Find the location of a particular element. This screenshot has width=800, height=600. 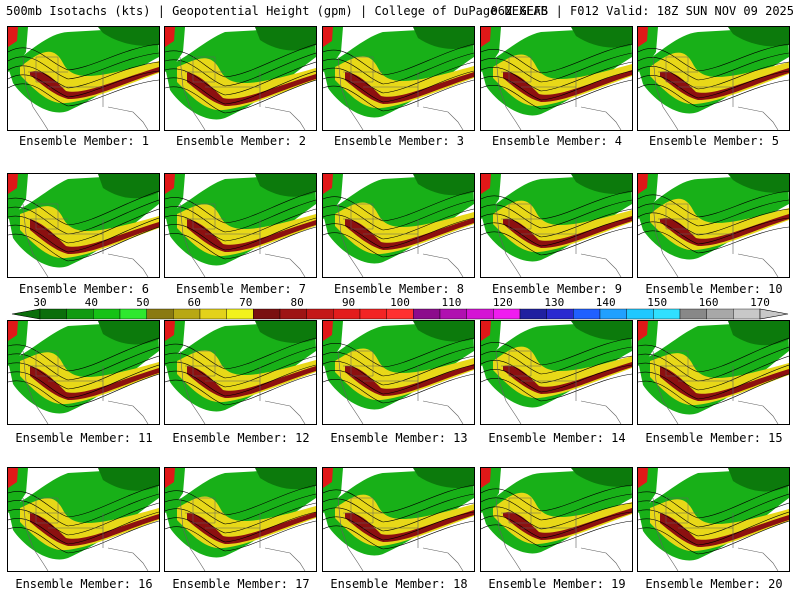

colorbar-tick-label: 50 is located at coordinates (143, 302).